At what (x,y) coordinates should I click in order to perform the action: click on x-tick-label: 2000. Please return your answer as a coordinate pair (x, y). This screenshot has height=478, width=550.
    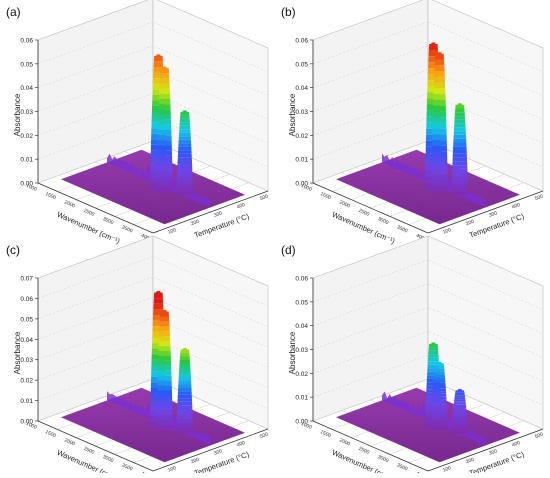
    Looking at the image, I should click on (69, 442).